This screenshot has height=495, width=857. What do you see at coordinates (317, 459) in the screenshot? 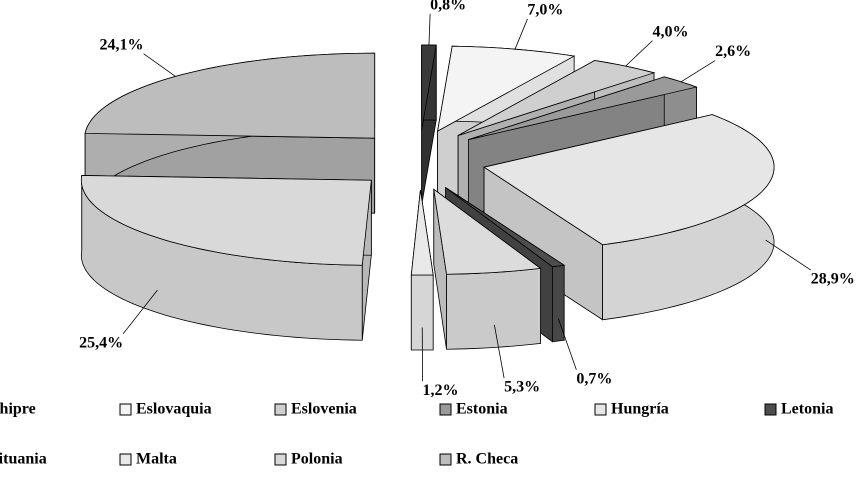
I see `legend-label: Polonia` at bounding box center [317, 459].